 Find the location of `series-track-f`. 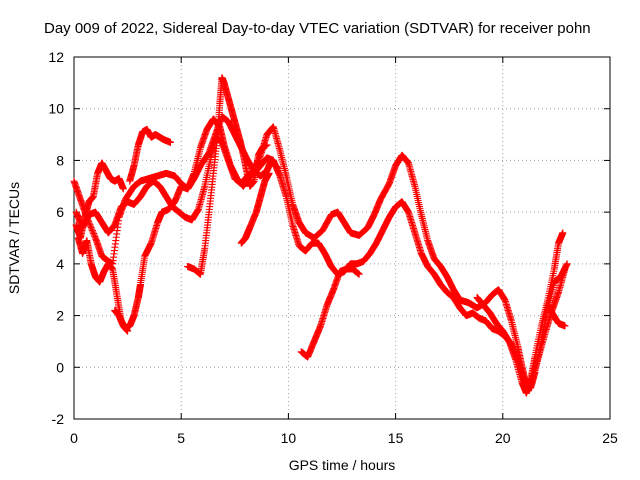

series-track-f is located at coordinates (227, 176).